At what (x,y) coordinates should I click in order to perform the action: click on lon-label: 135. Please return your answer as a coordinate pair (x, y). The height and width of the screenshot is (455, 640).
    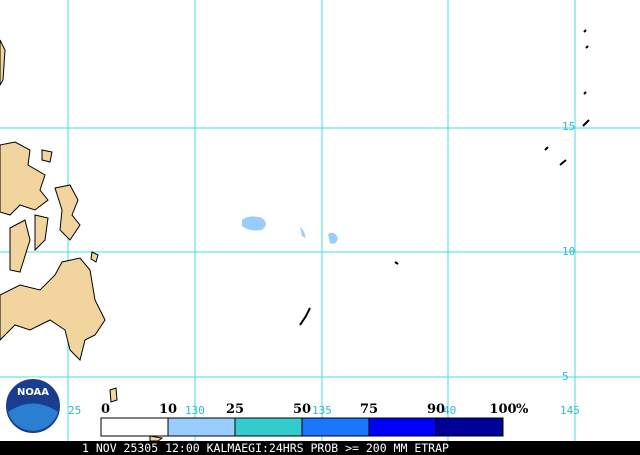
    Looking at the image, I should click on (322, 410).